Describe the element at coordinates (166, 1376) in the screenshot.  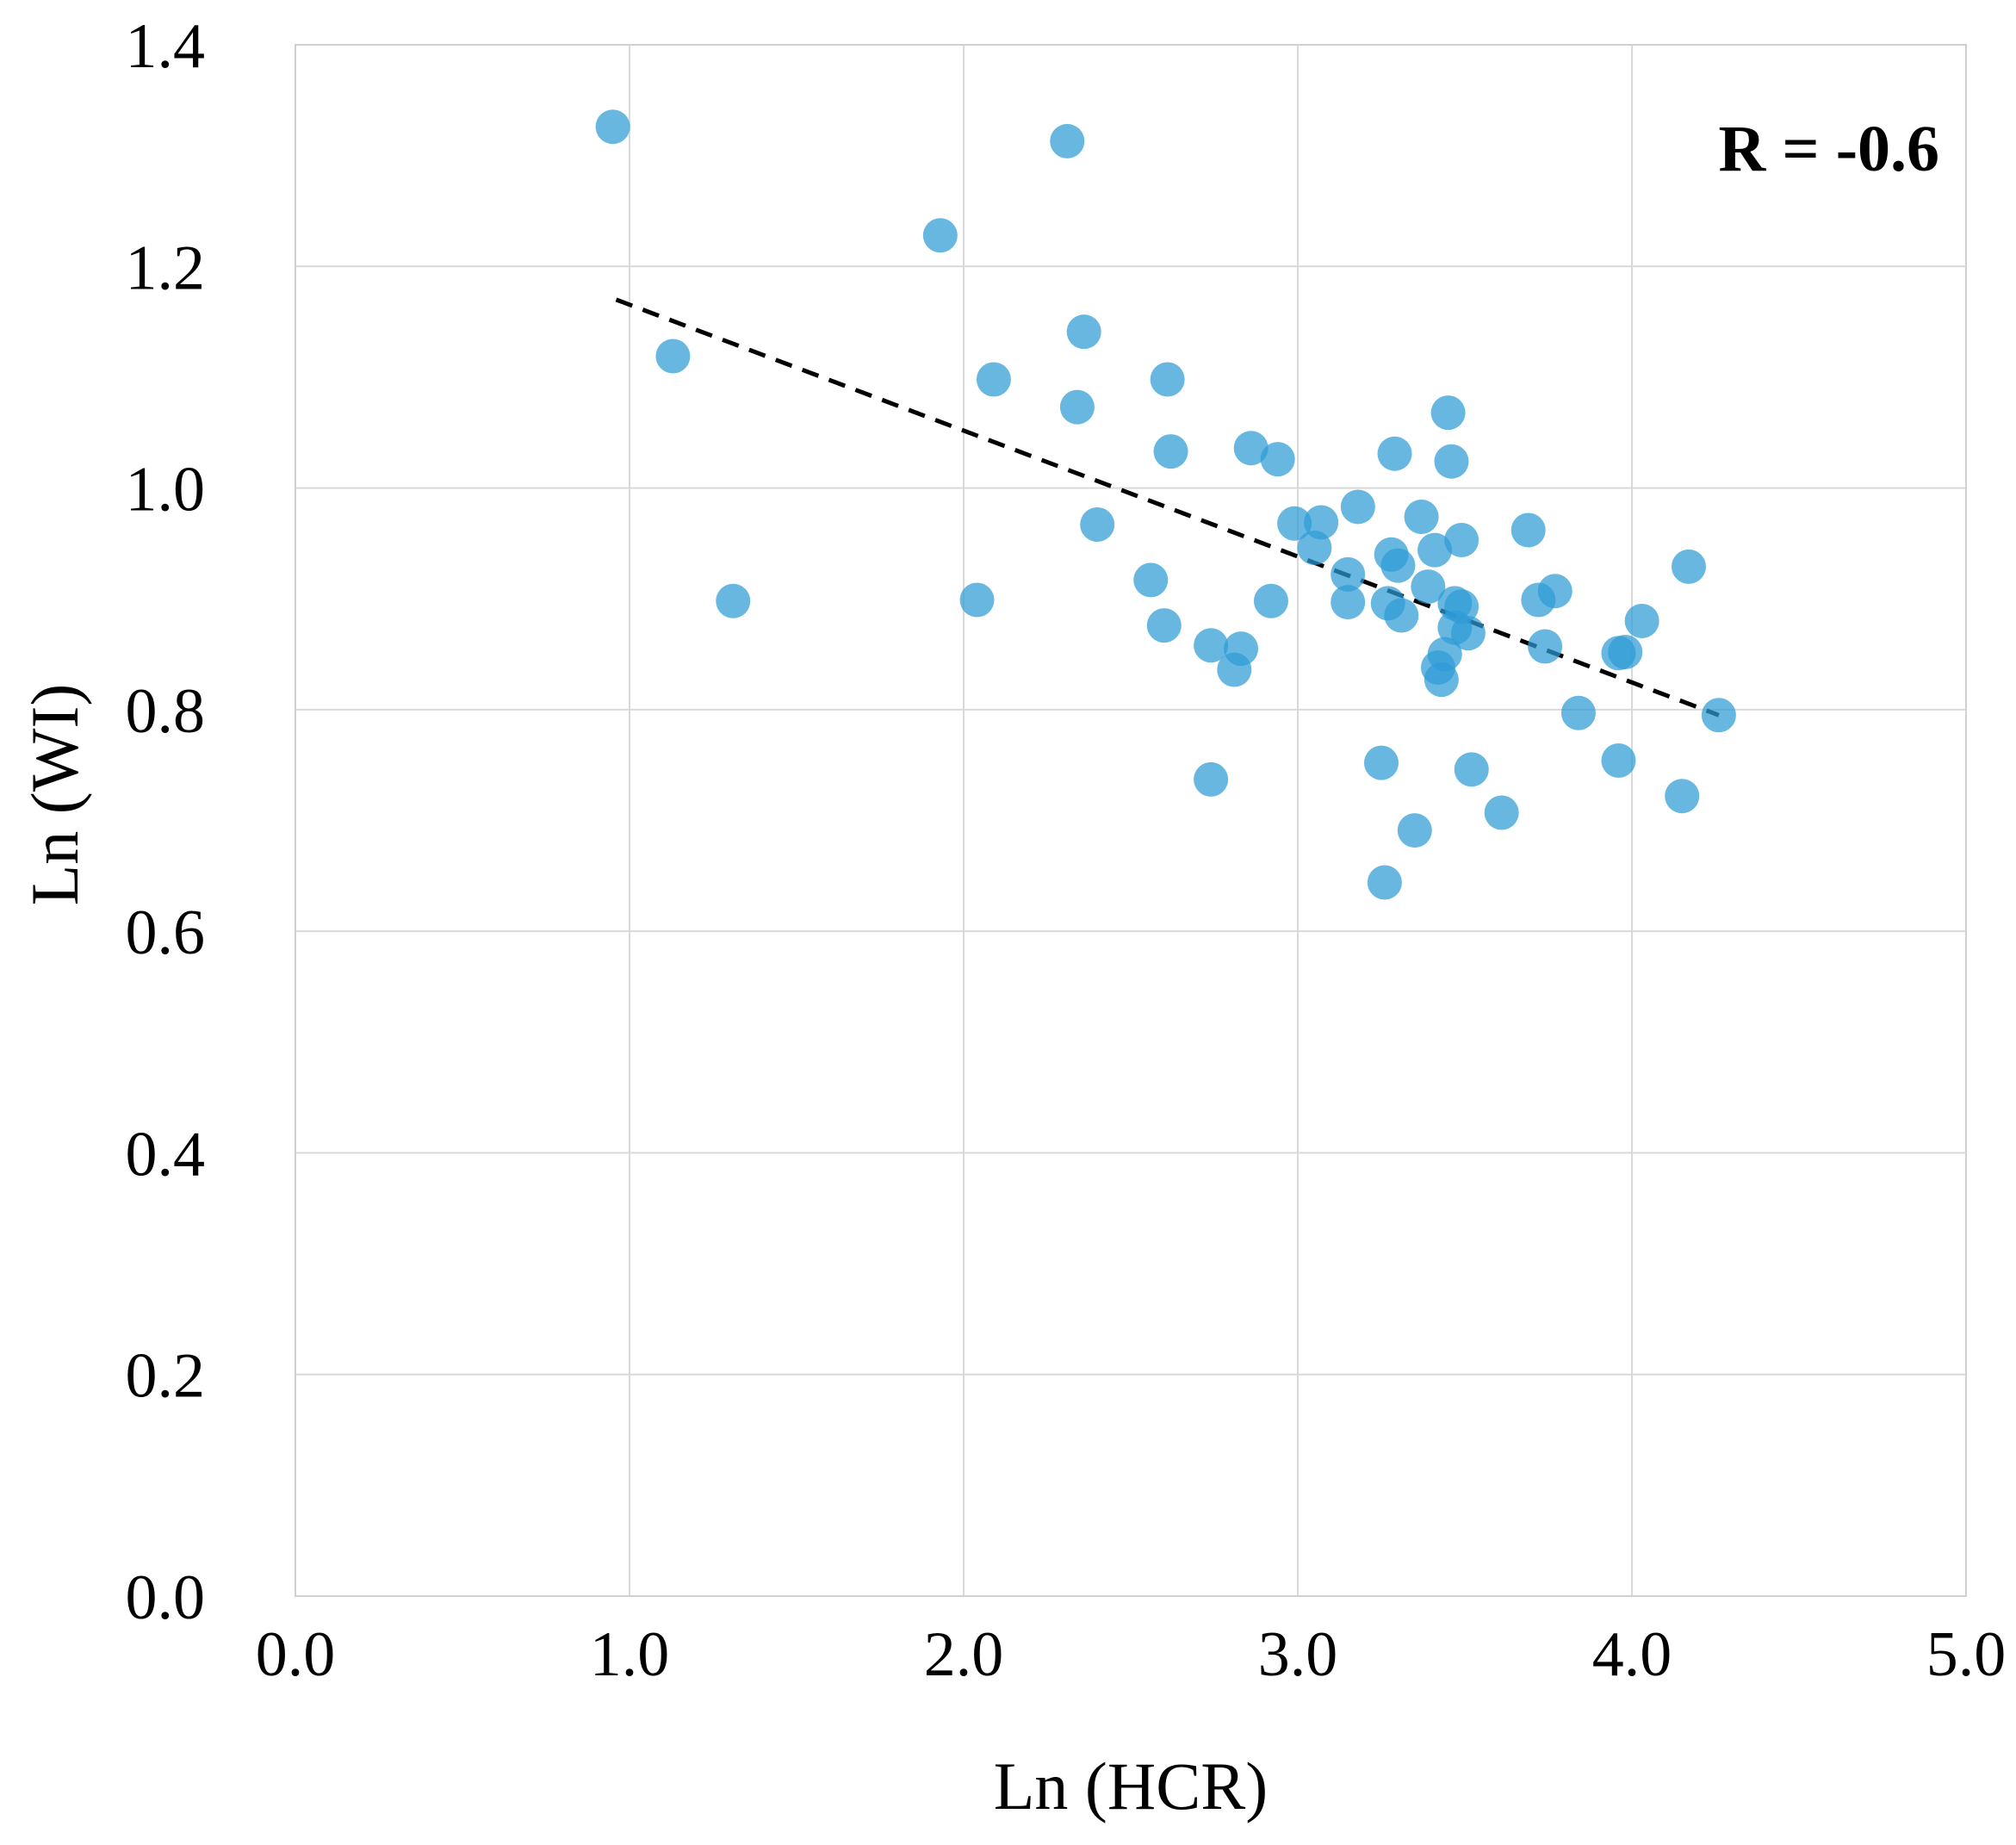
I see `y-tick-label: 0.2` at that location.